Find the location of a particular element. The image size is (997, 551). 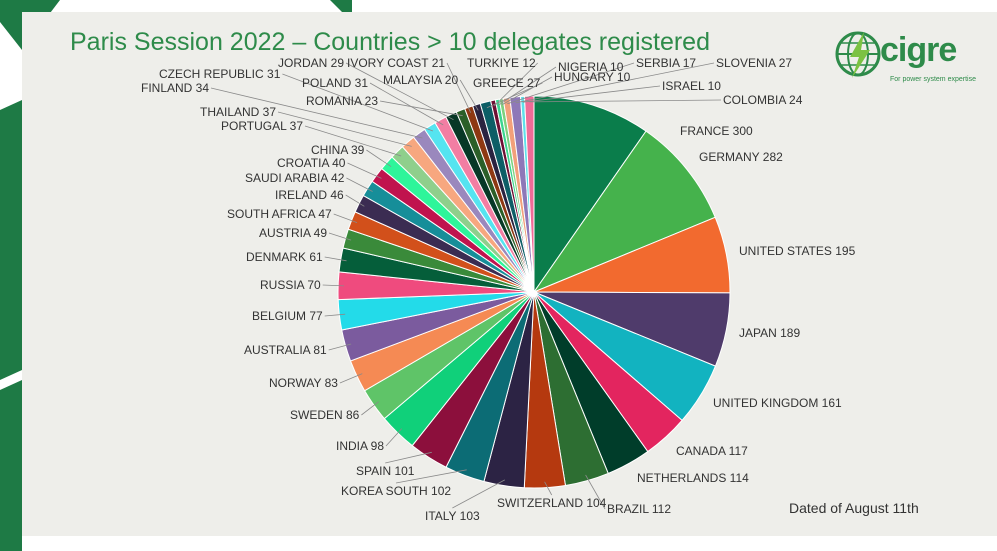

leader-finland is located at coordinates (316, 113).